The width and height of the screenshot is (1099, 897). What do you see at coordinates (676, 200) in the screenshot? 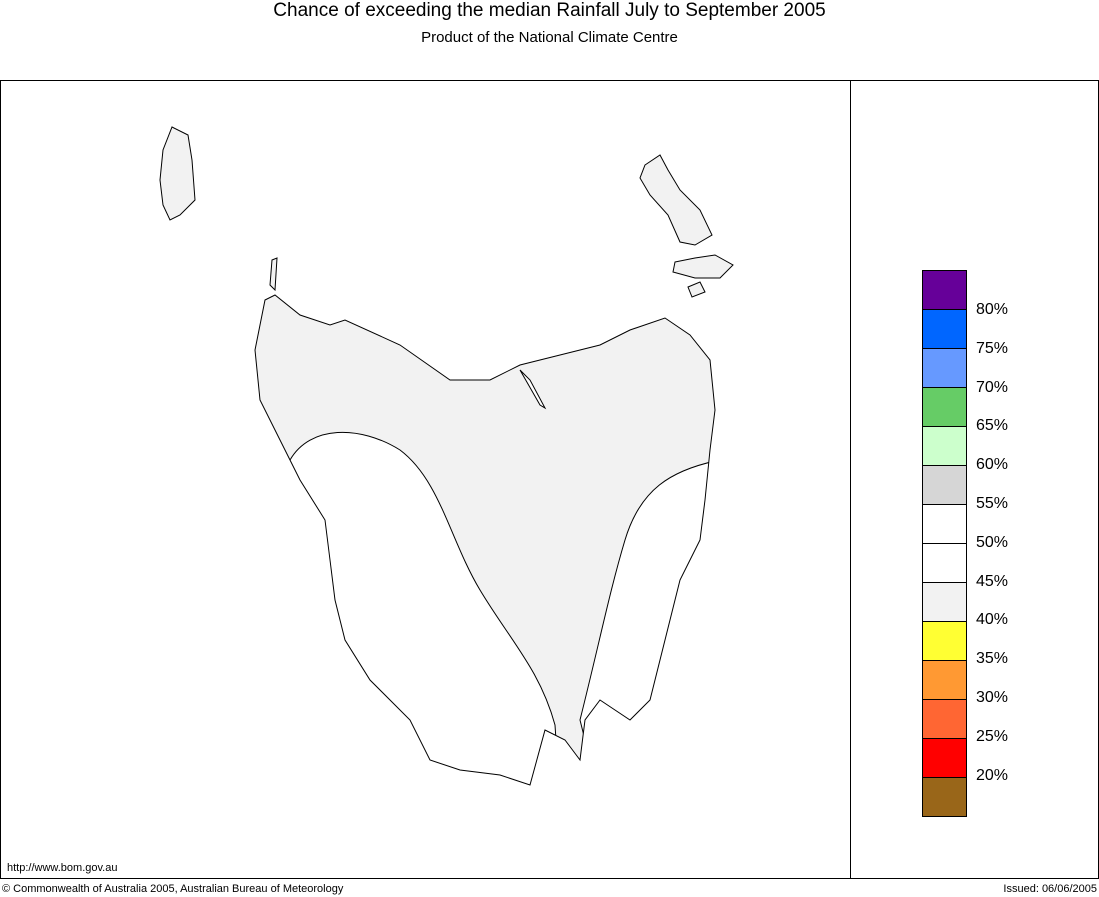
I see `flinders-island` at bounding box center [676, 200].